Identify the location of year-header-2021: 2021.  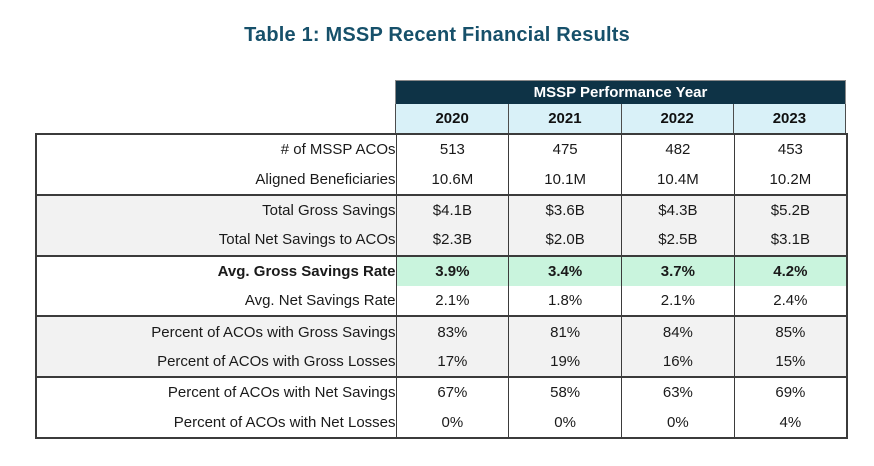
(564, 118).